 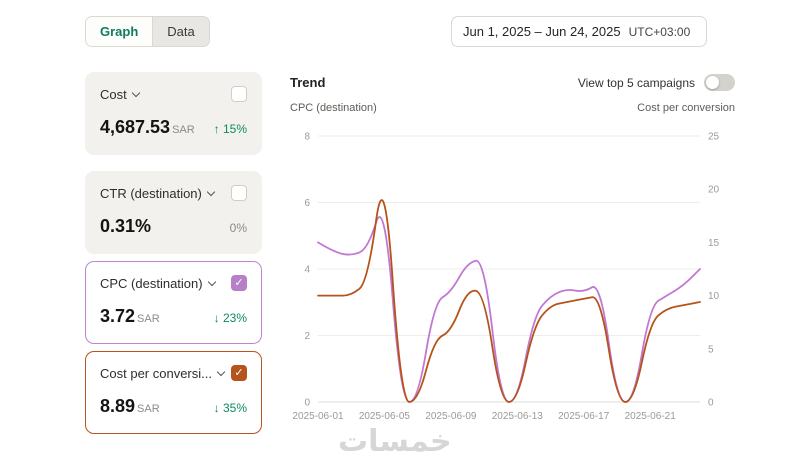 I want to click on right-axis-tick: 10, so click(x=714, y=296).